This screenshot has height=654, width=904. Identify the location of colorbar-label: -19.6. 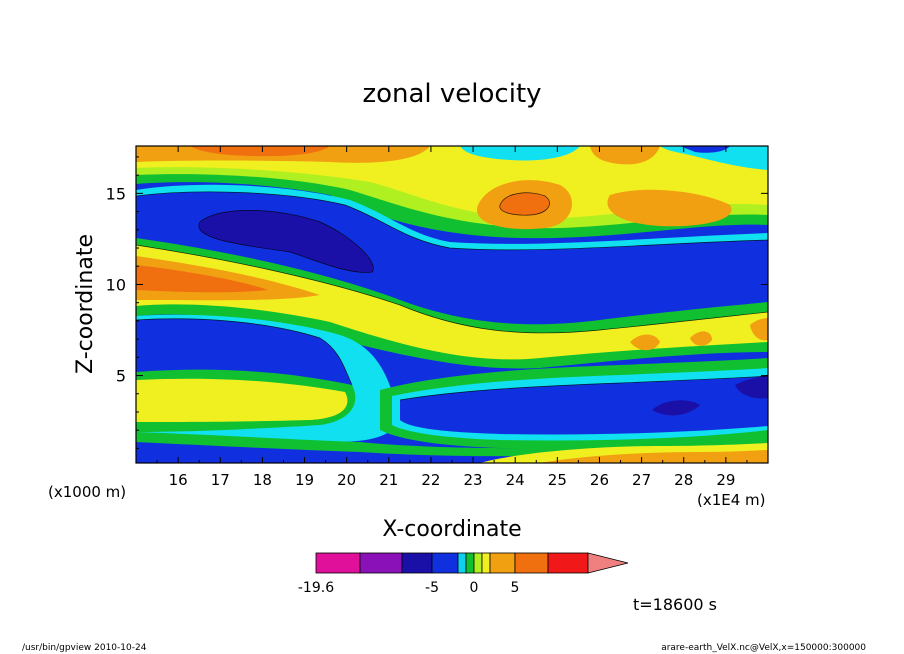
(316, 588).